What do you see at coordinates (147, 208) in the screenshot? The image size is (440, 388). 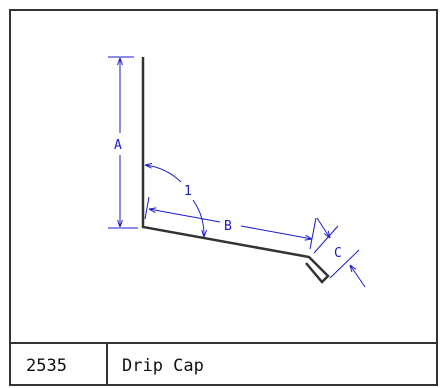 I see `dimension-b-extension-start` at bounding box center [147, 208].